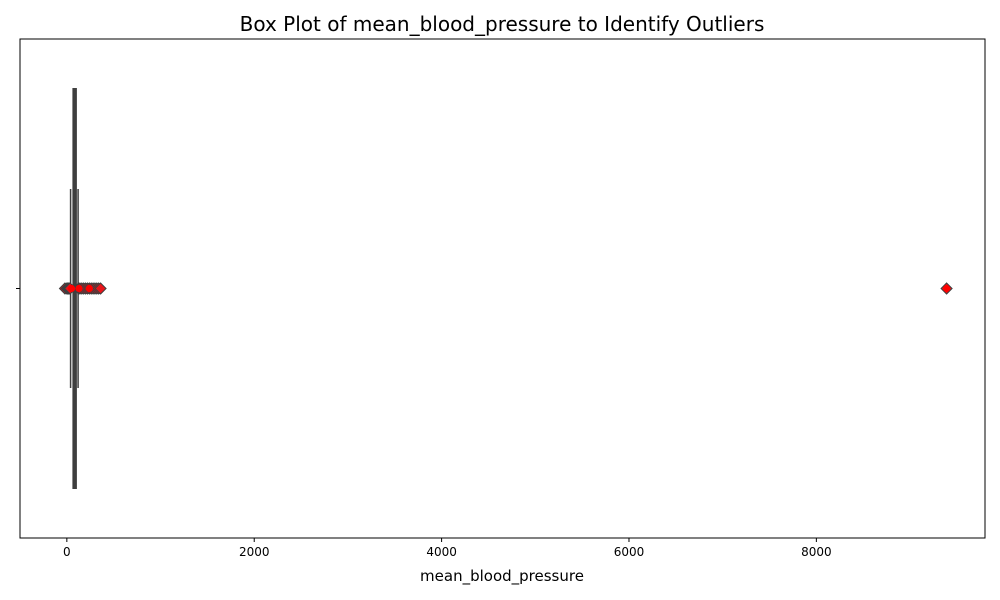  I want to click on x-tick-label: 6000, so click(629, 552).